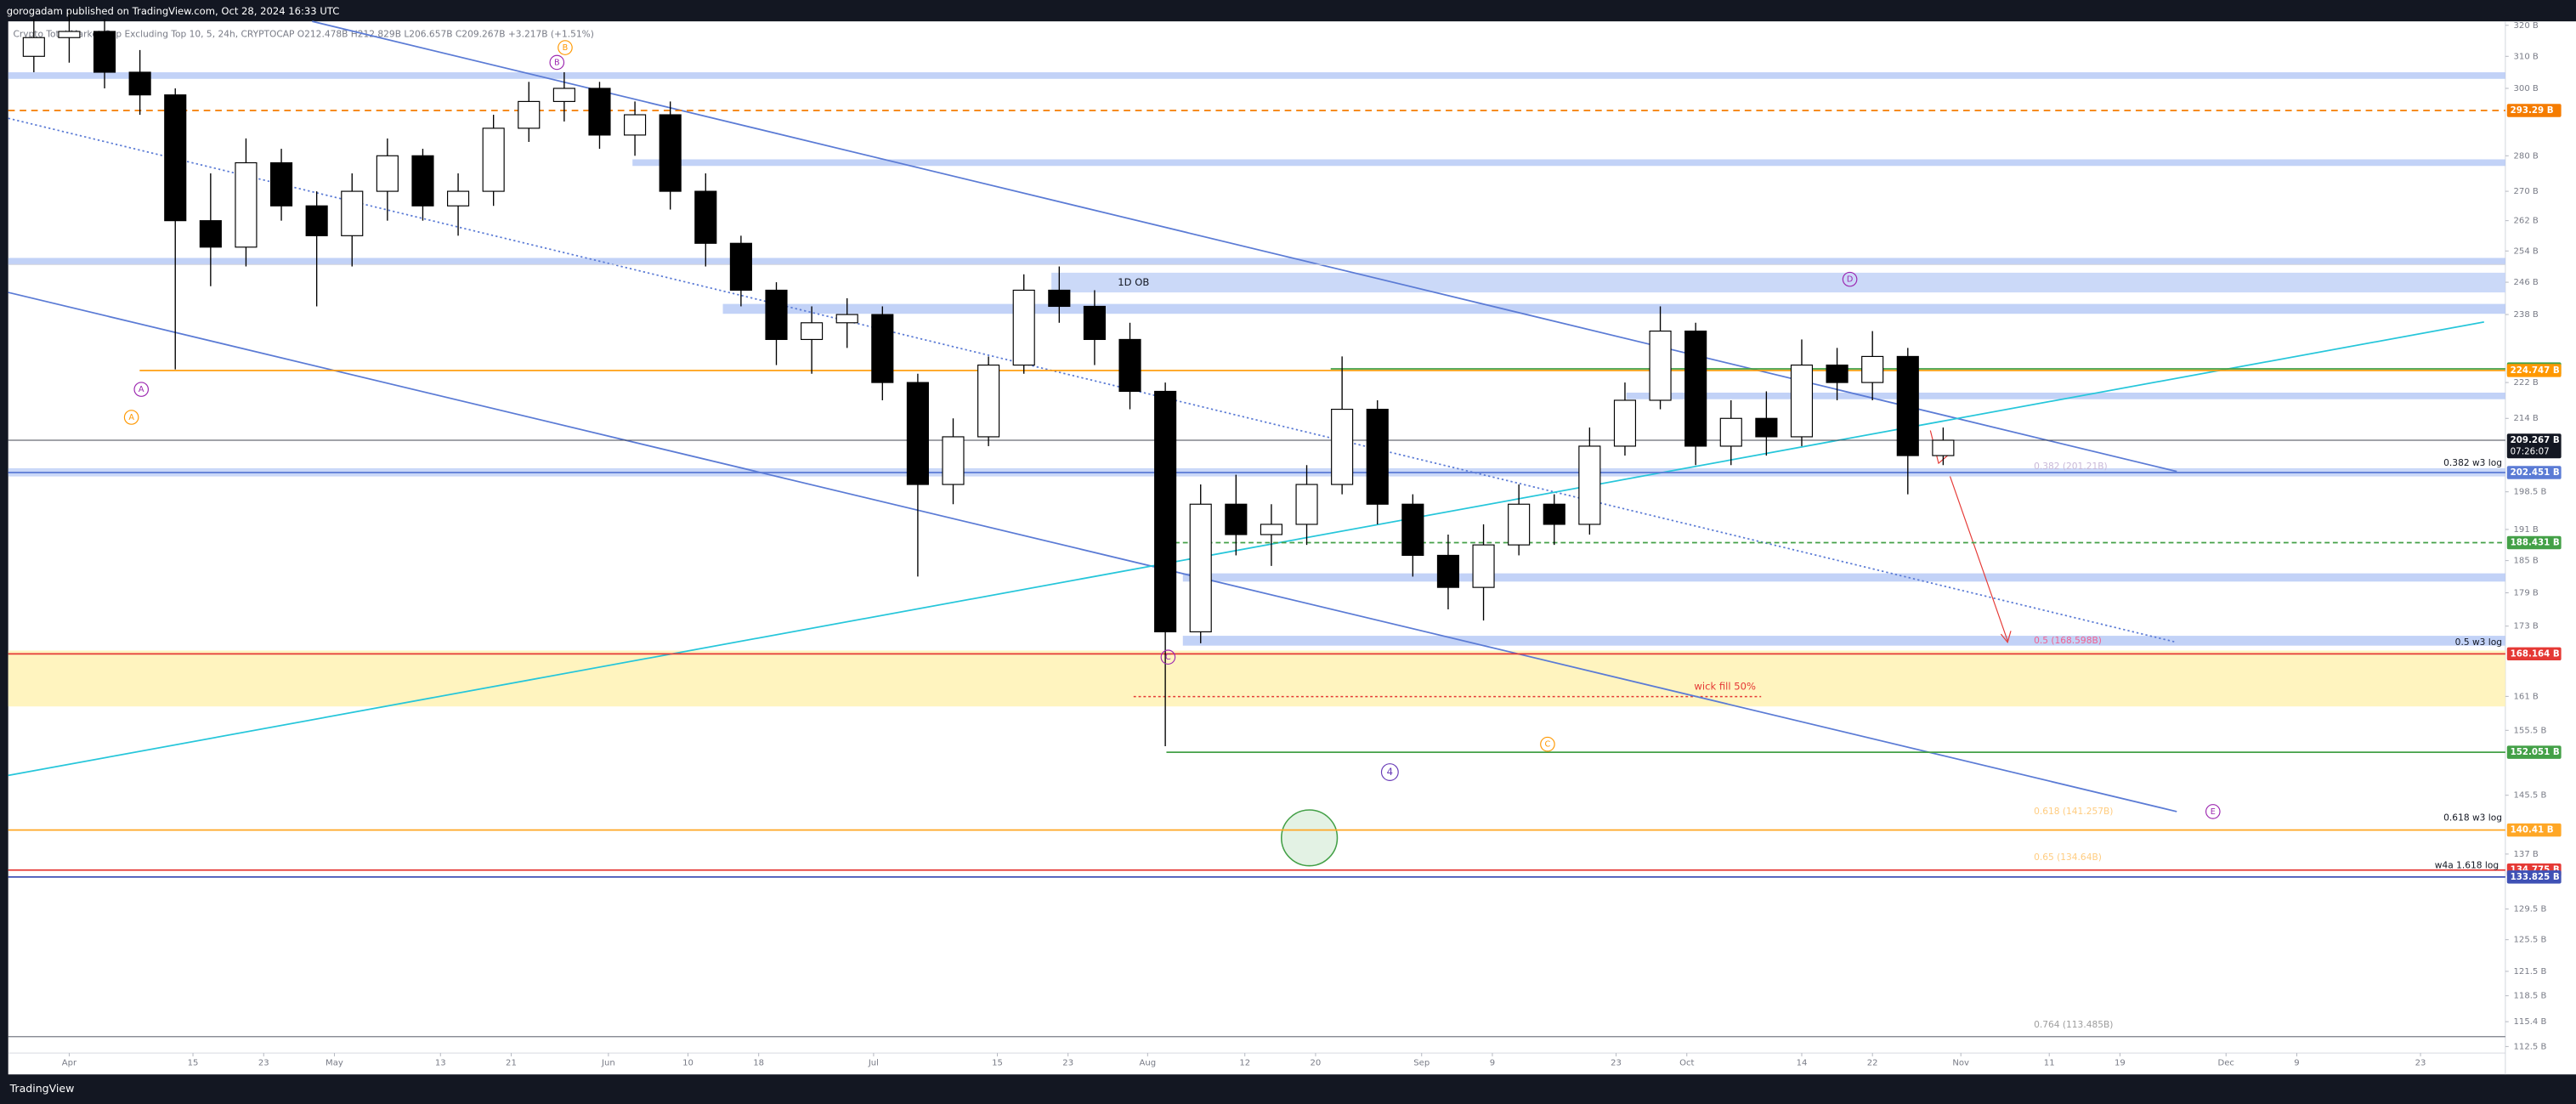 The image size is (2576, 1104). What do you see at coordinates (2526, 251) in the screenshot?
I see `y-tick-label: 254 B` at bounding box center [2526, 251].